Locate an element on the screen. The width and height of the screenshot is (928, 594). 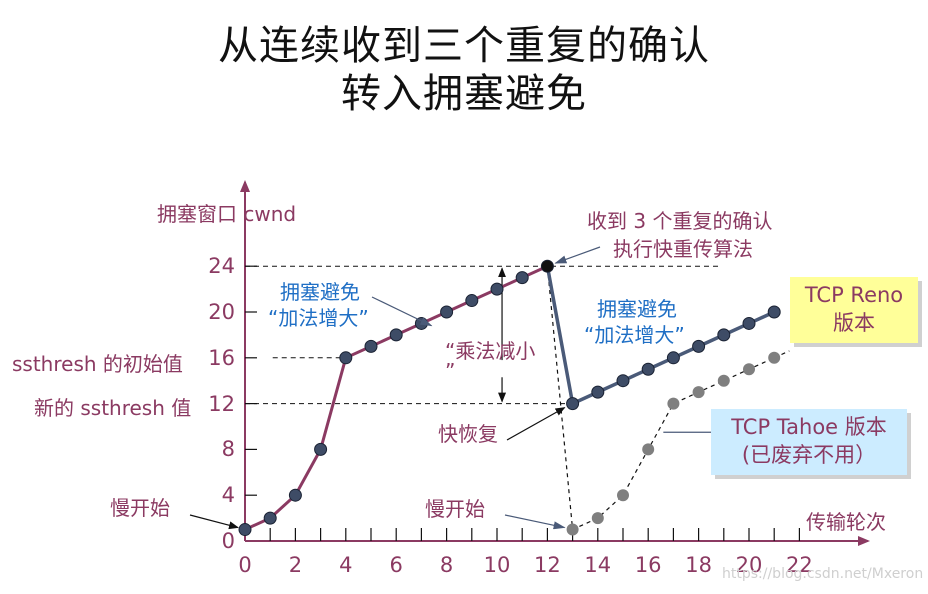
triple-ack-label-line2: 执行快重传算法 is located at coordinates (683, 249).